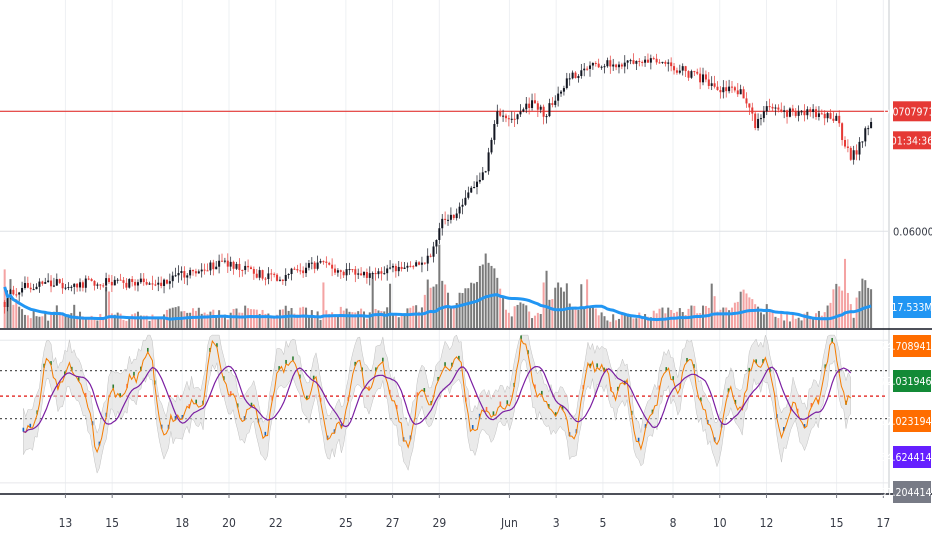  I want to click on volume-bars, so click(438, 286).